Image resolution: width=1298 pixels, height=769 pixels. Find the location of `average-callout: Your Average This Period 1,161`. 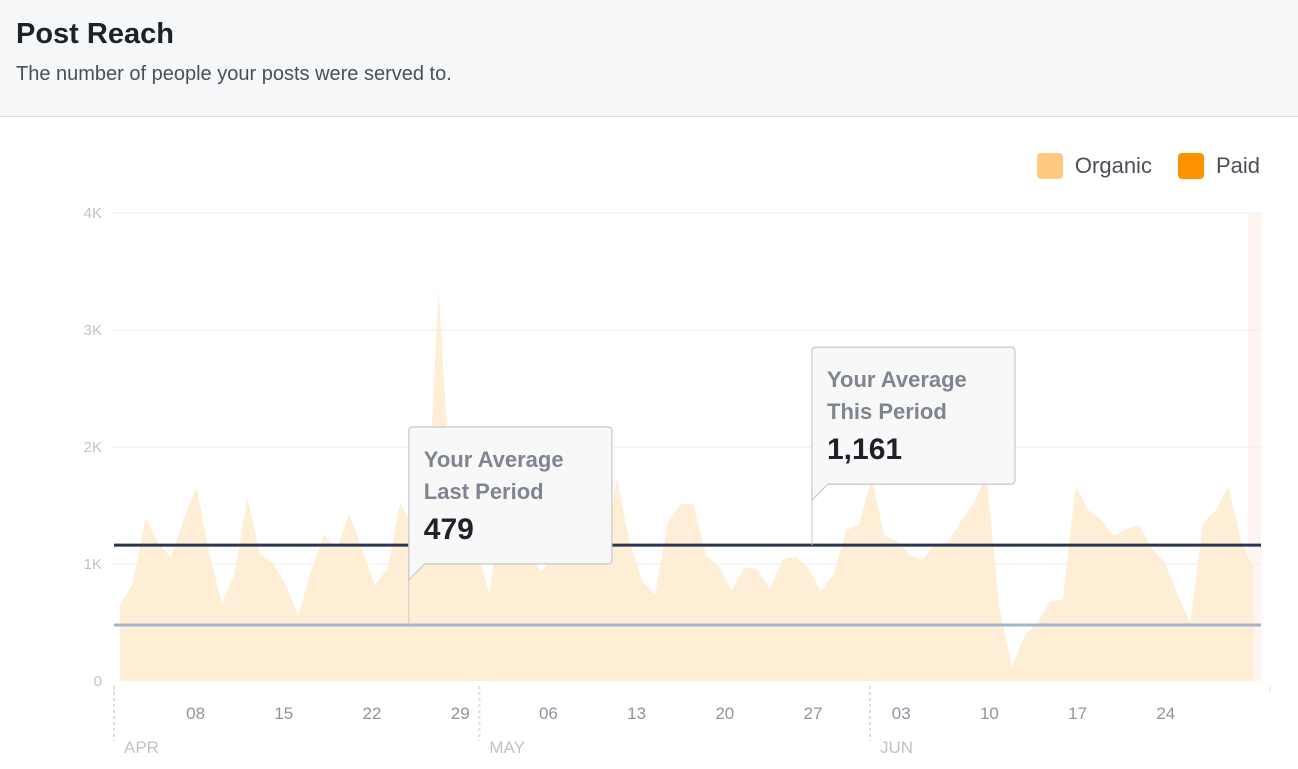

average-callout: Your Average This Period 1,161 is located at coordinates (913, 446).